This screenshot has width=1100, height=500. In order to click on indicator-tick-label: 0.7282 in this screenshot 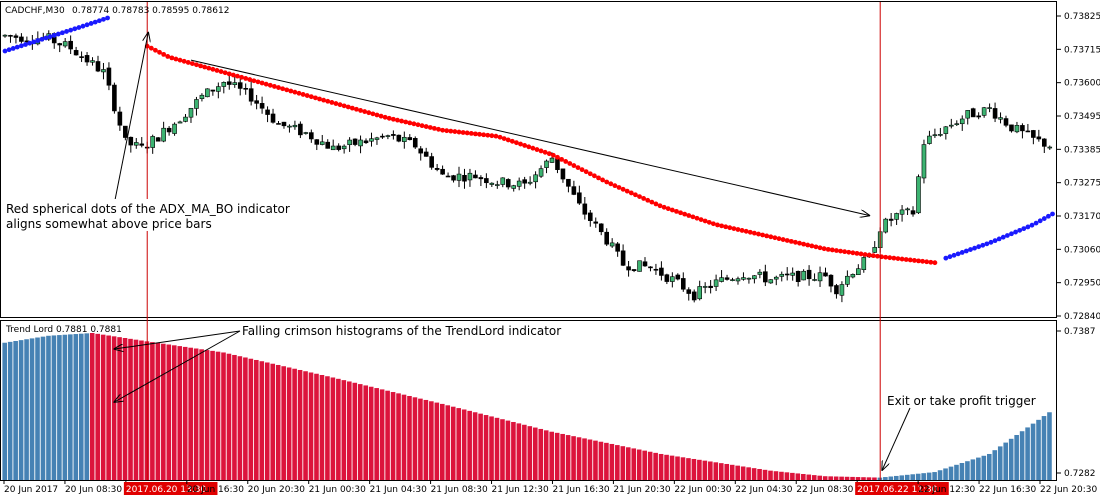, I will do `click(1080, 474)`.